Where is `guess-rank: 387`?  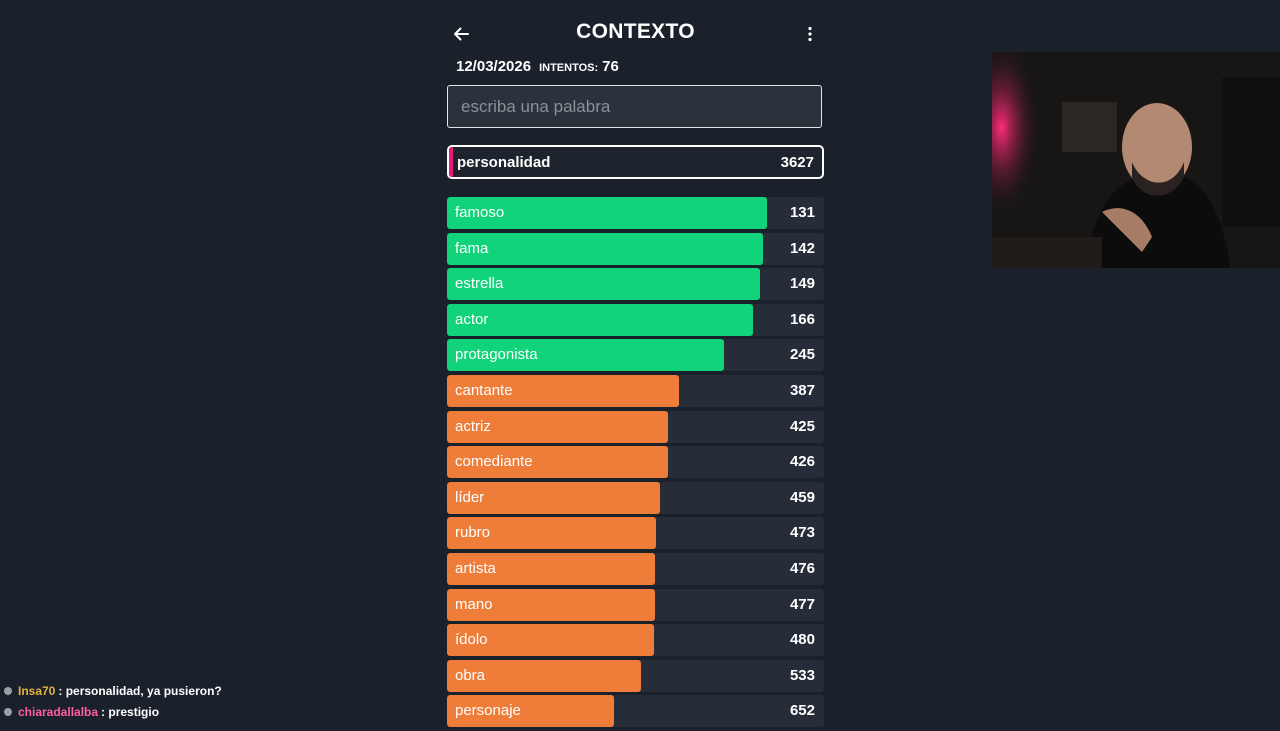 guess-rank: 387 is located at coordinates (802, 390).